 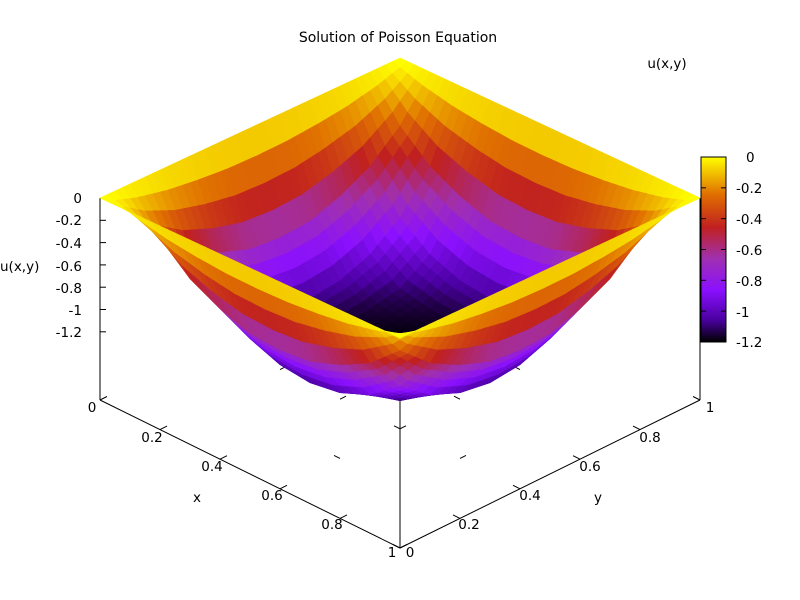 What do you see at coordinates (69, 333) in the screenshot?
I see `z-tick-label: -1.2` at bounding box center [69, 333].